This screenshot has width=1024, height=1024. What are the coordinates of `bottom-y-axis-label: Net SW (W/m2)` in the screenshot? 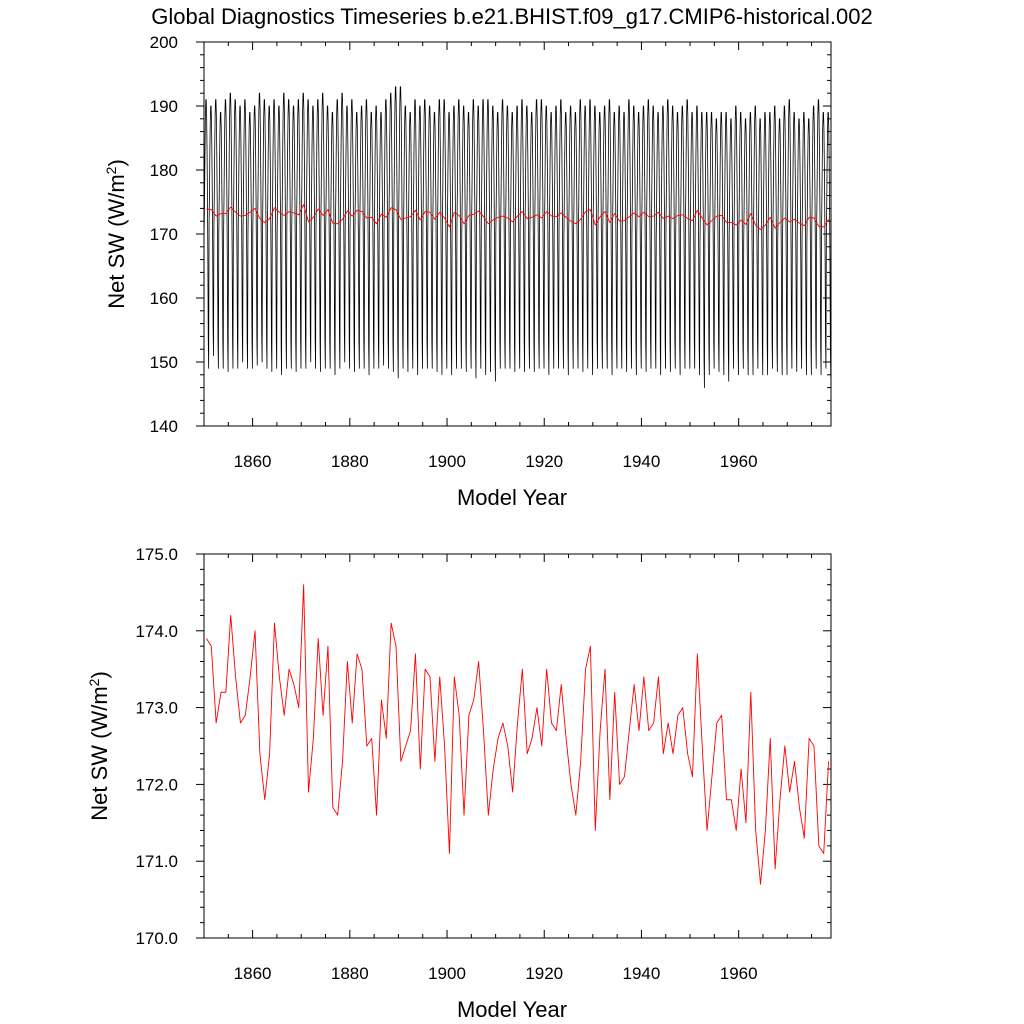 It's located at (99, 746).